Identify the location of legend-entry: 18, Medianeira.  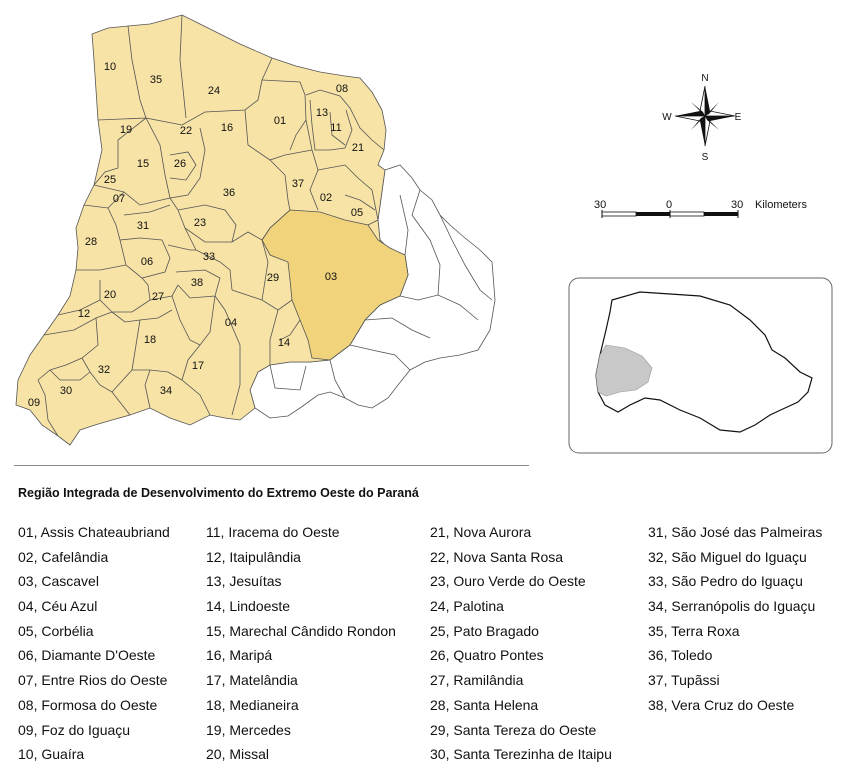
(252, 704).